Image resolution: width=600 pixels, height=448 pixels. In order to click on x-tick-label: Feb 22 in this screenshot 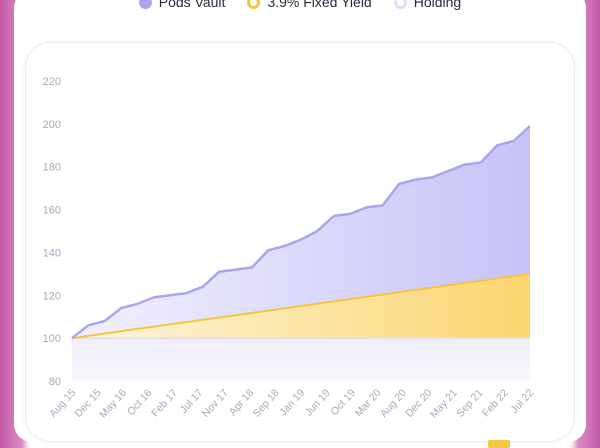, I will do `click(495, 403)`.